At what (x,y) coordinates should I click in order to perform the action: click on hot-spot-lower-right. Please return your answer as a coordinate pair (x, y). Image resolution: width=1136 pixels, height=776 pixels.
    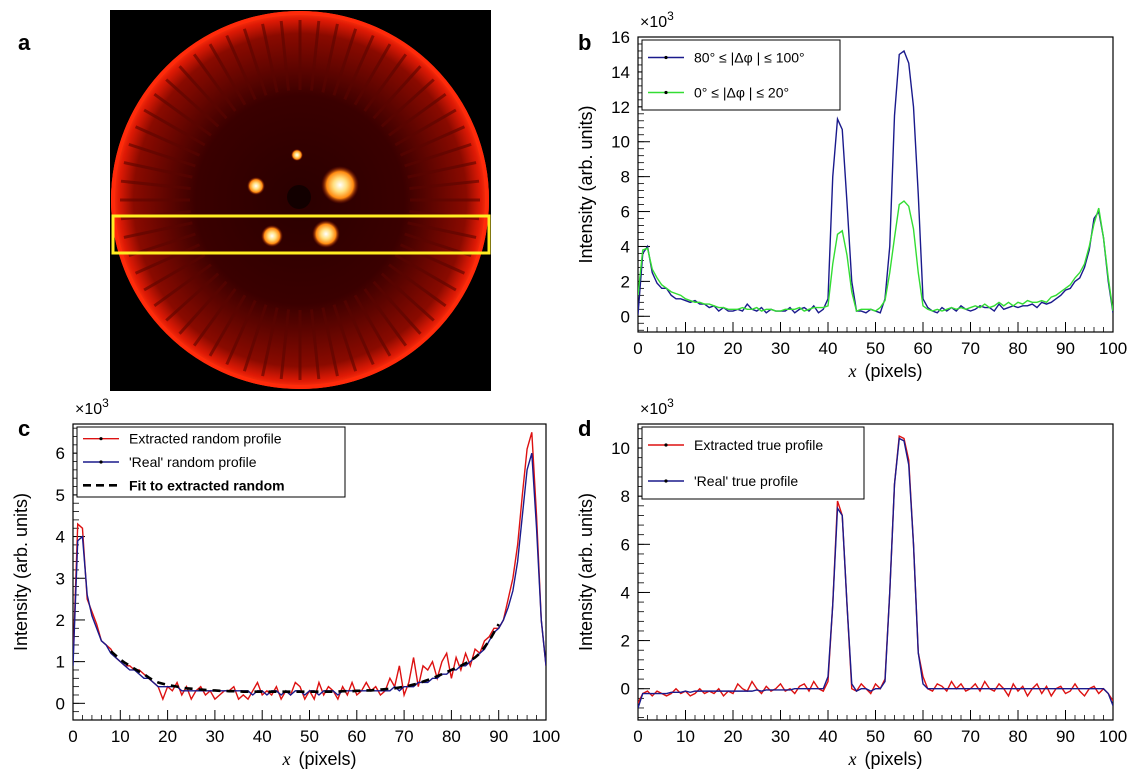
    Looking at the image, I should click on (326, 234).